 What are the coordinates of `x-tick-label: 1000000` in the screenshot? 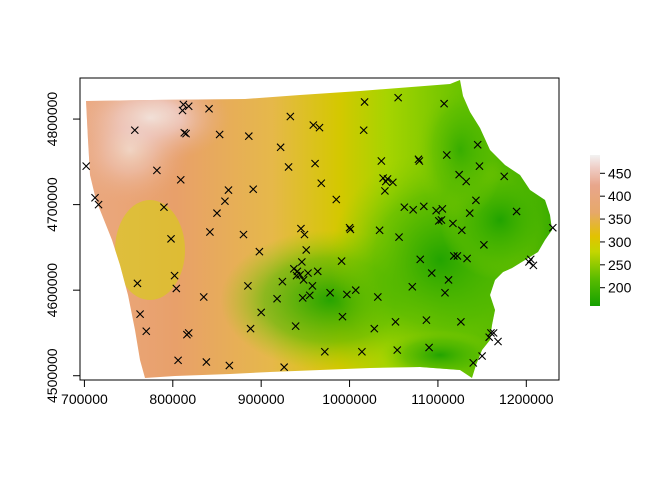 It's located at (349, 399).